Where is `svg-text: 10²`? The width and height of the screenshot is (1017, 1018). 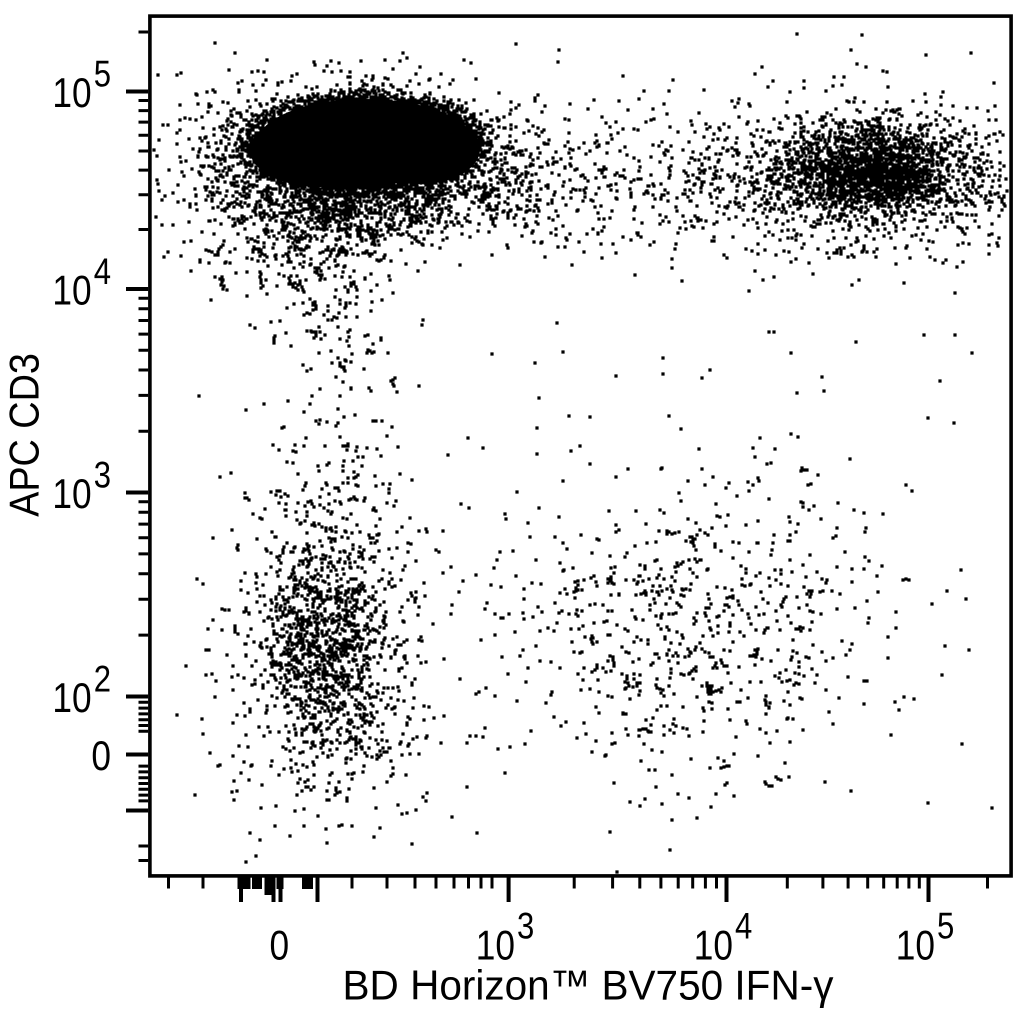 svg-text: 10² is located at coordinates (81, 690).